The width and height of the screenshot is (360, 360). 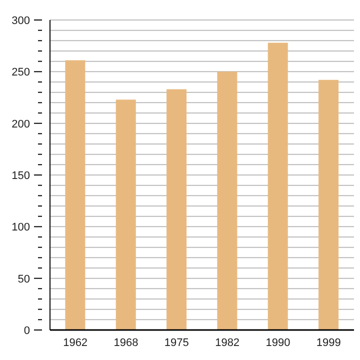 I want to click on y-tick-label: 150, so click(x=21, y=176).